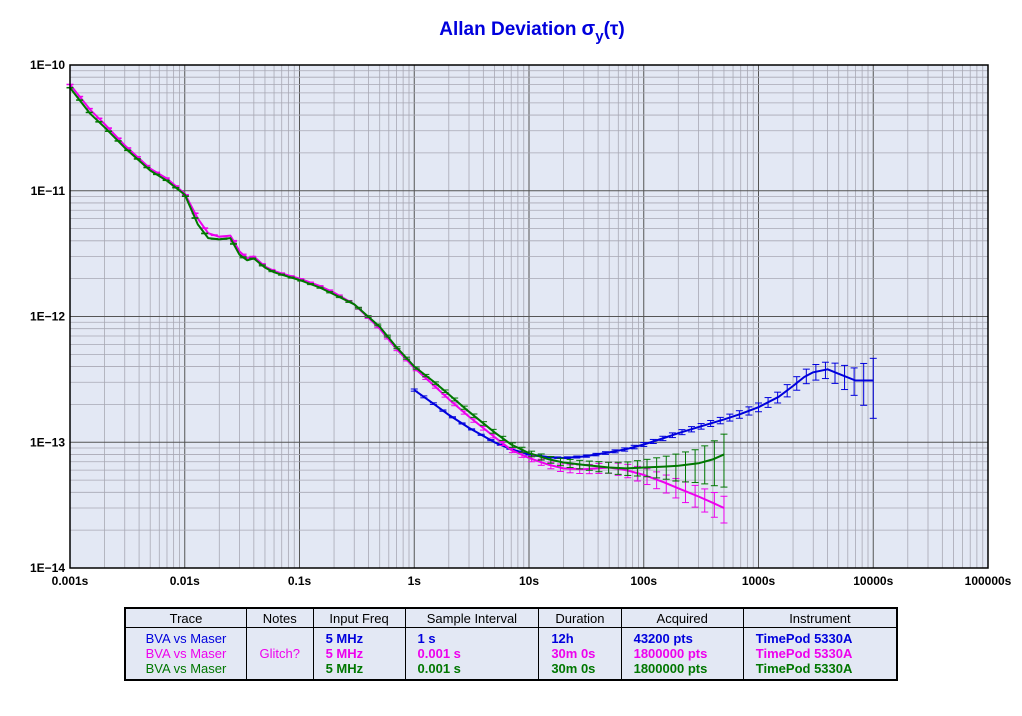 The height and width of the screenshot is (716, 1022). Describe the element at coordinates (415, 581) in the screenshot. I see `x-tick-label: 1s` at that location.